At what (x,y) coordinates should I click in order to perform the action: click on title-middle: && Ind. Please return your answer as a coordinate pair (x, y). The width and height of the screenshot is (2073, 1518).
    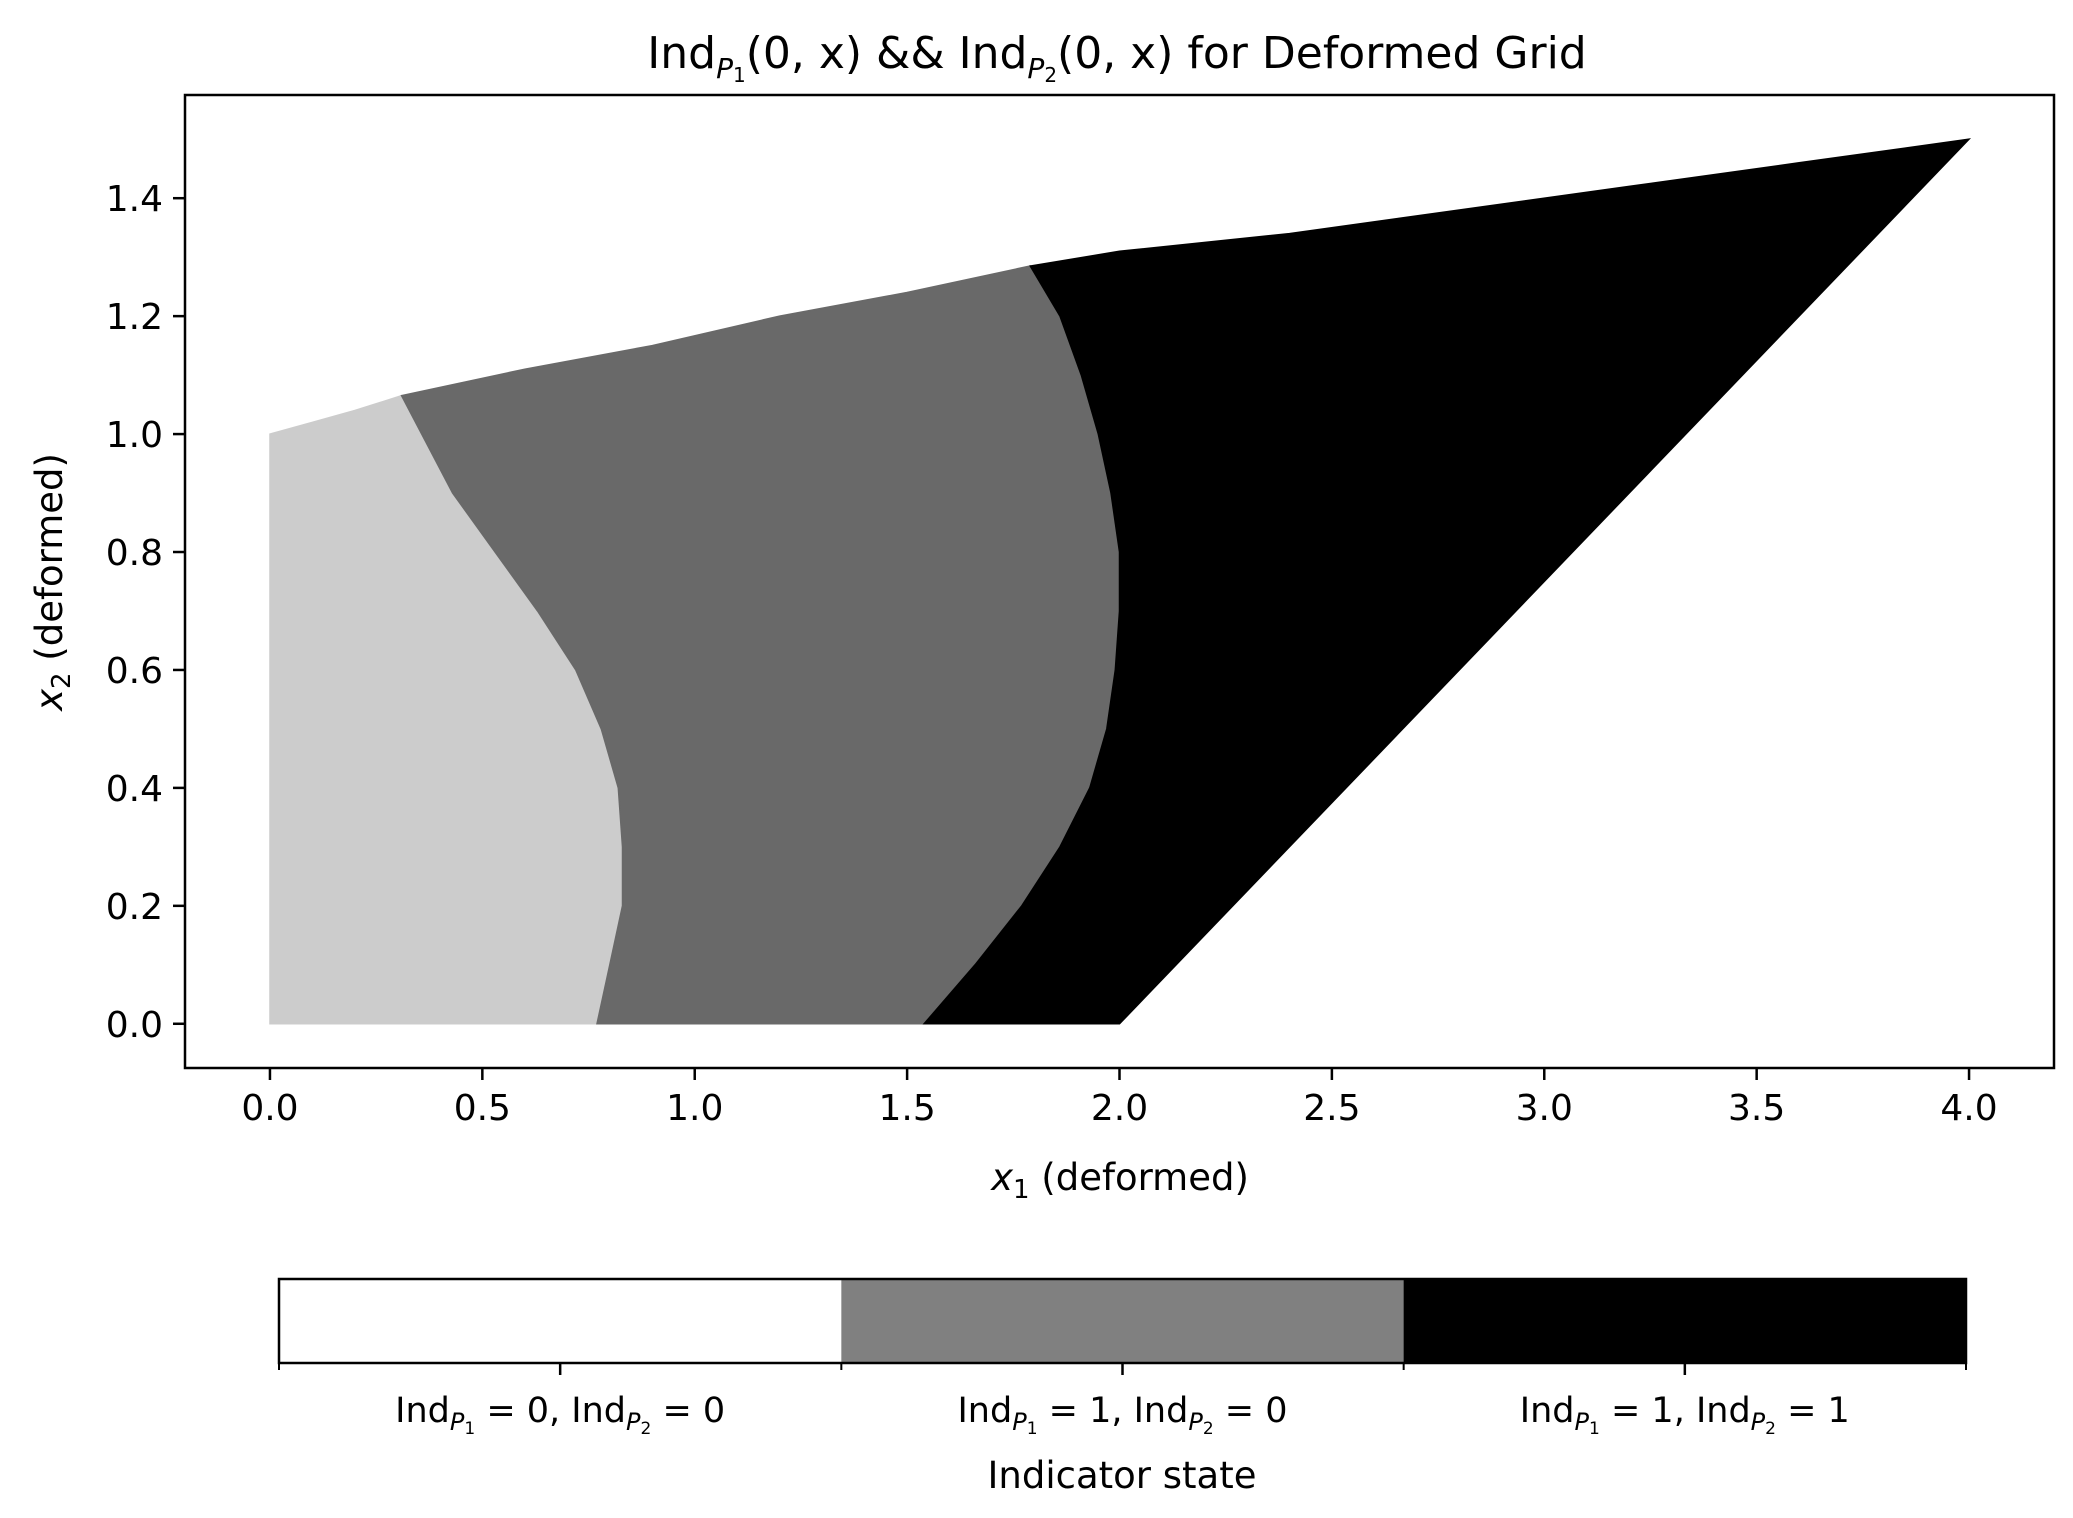
    Looking at the image, I should click on (944, 53).